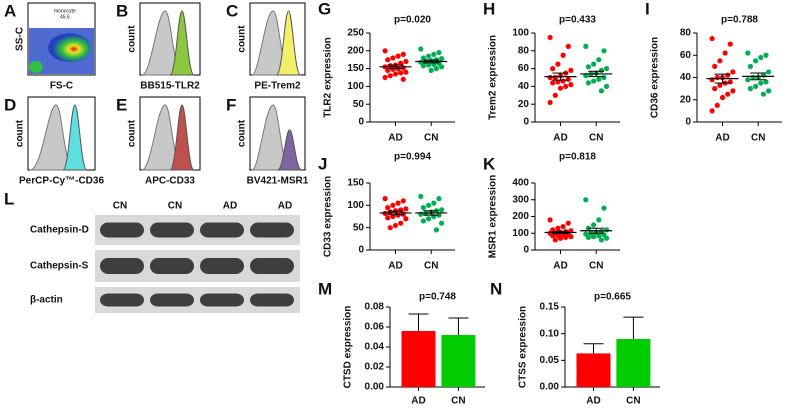 This screenshot has height=410, width=786. I want to click on row-label: Cathepsin-S, so click(59, 266).